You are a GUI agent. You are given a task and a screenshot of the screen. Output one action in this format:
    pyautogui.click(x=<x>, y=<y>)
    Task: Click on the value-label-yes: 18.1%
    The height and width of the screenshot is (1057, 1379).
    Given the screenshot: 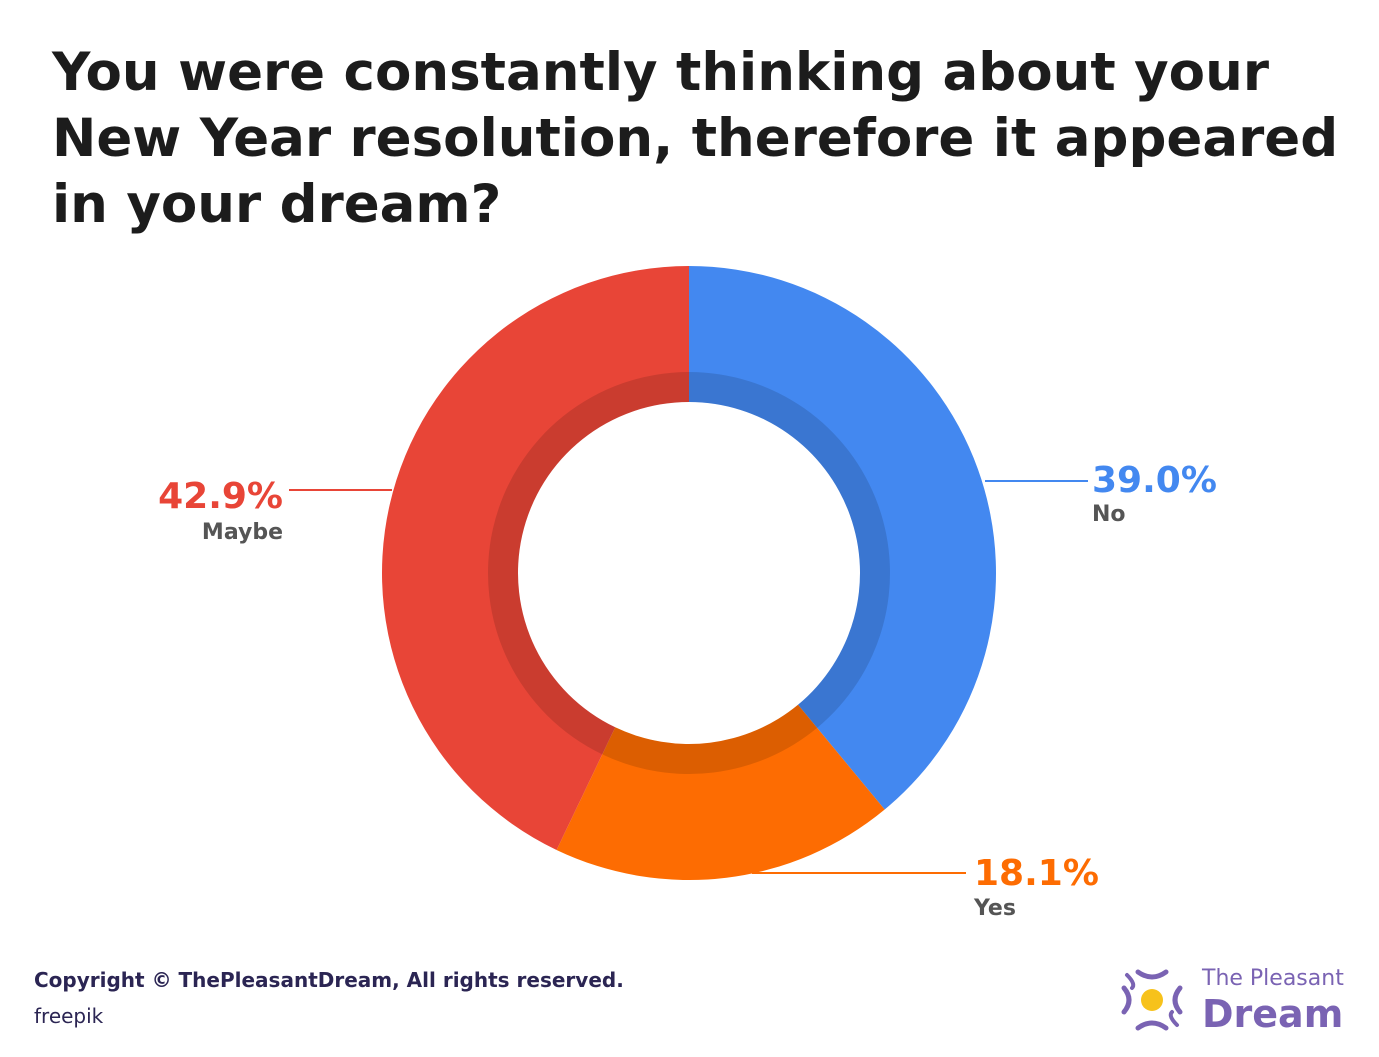 What is the action you would take?
    pyautogui.click(x=1036, y=873)
    